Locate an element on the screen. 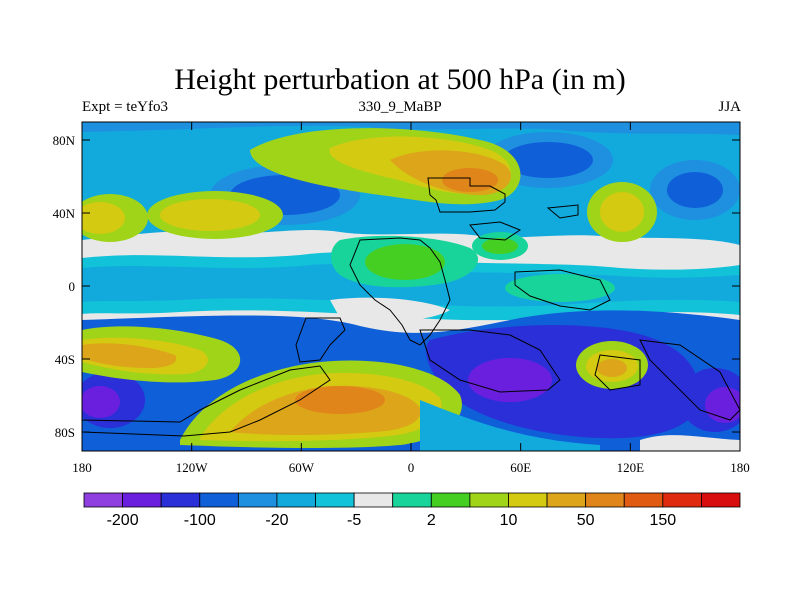 The image size is (800, 600). period-label: 330_9_MaBP is located at coordinates (400, 107).